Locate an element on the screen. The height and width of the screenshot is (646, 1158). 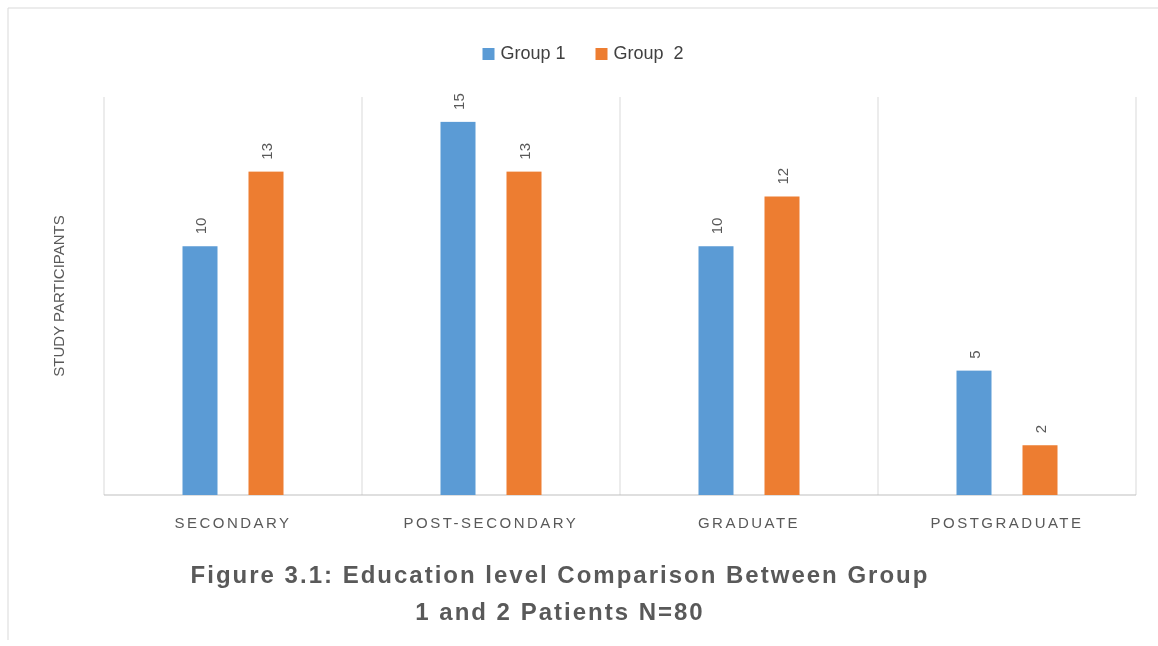
legend-label: Group 1 is located at coordinates (533, 53).